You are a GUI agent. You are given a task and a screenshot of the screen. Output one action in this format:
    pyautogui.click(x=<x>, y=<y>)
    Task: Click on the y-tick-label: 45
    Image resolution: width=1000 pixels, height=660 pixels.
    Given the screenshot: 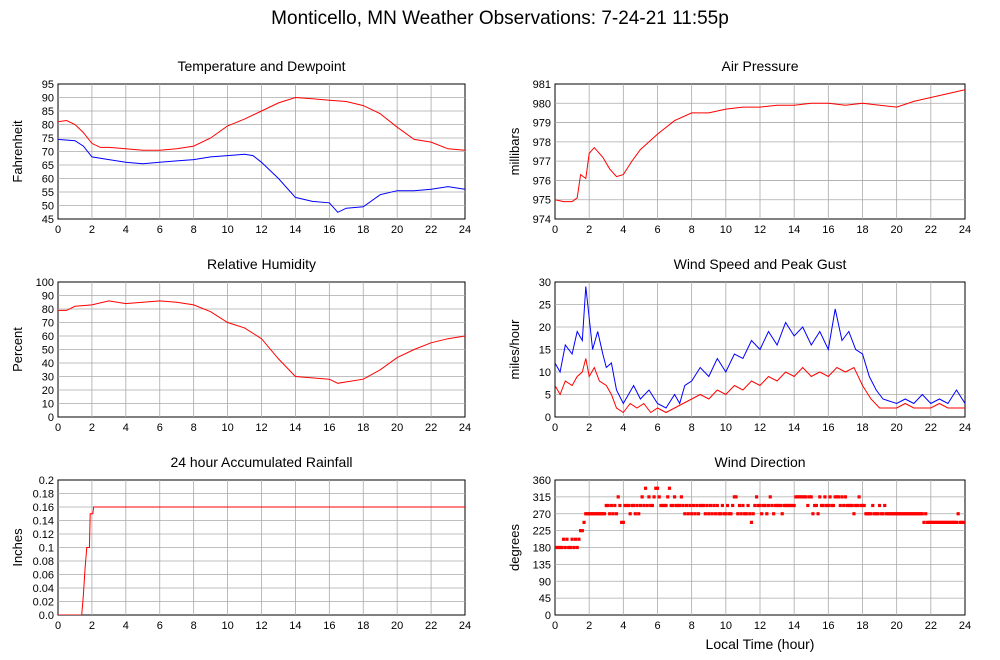 What is the action you would take?
    pyautogui.click(x=48, y=220)
    